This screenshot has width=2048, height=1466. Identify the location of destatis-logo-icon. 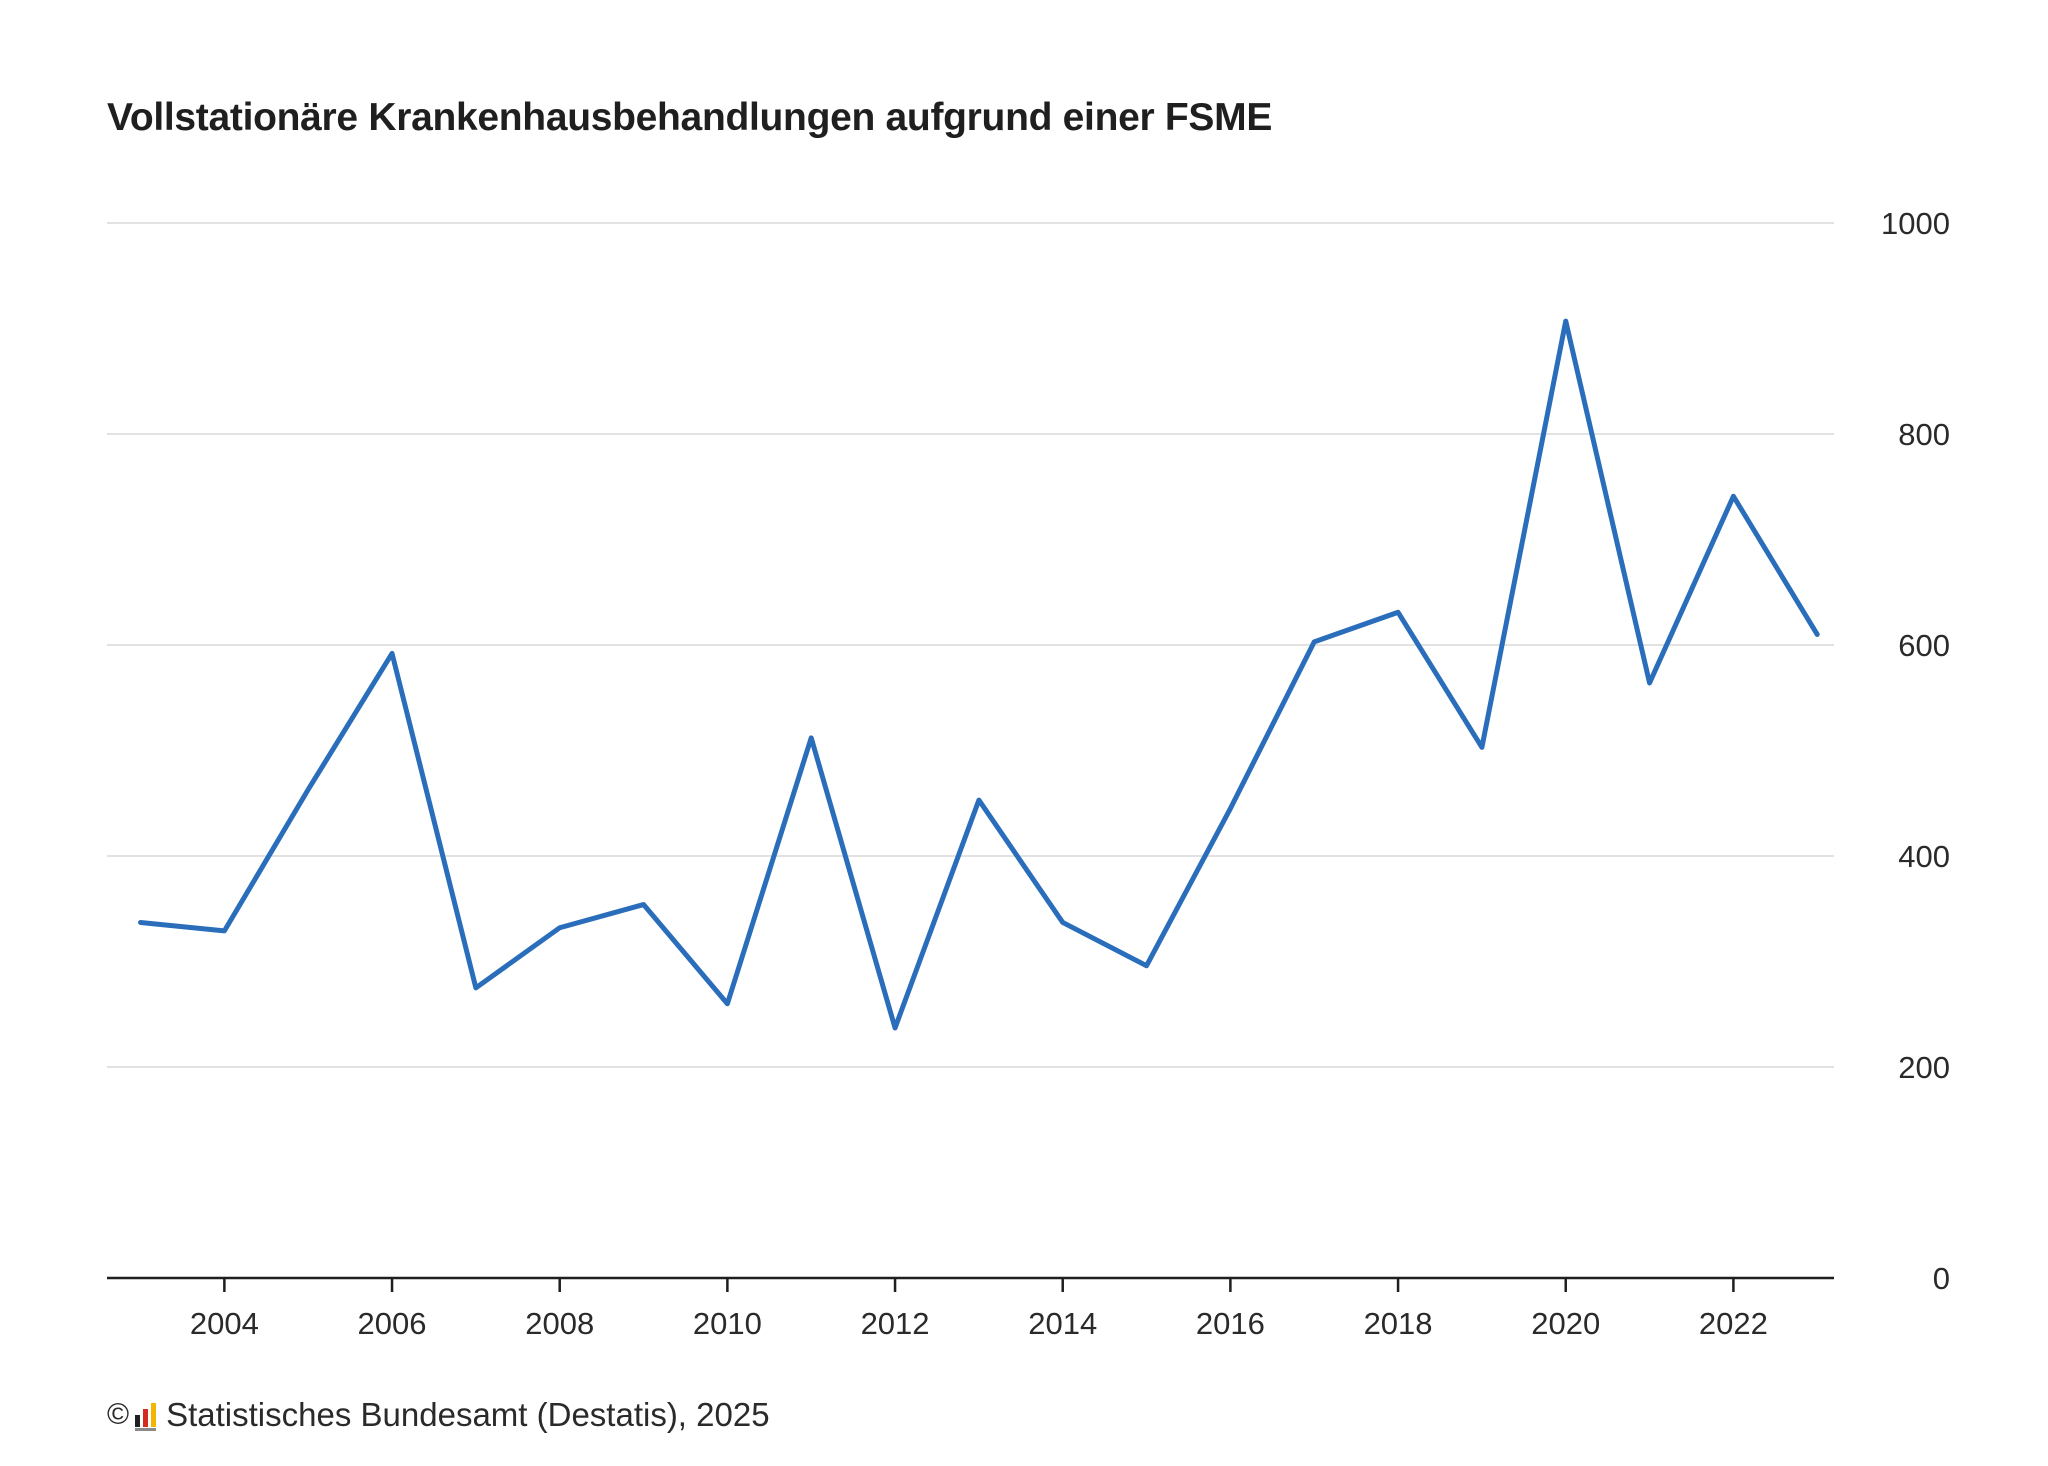
(146, 1415).